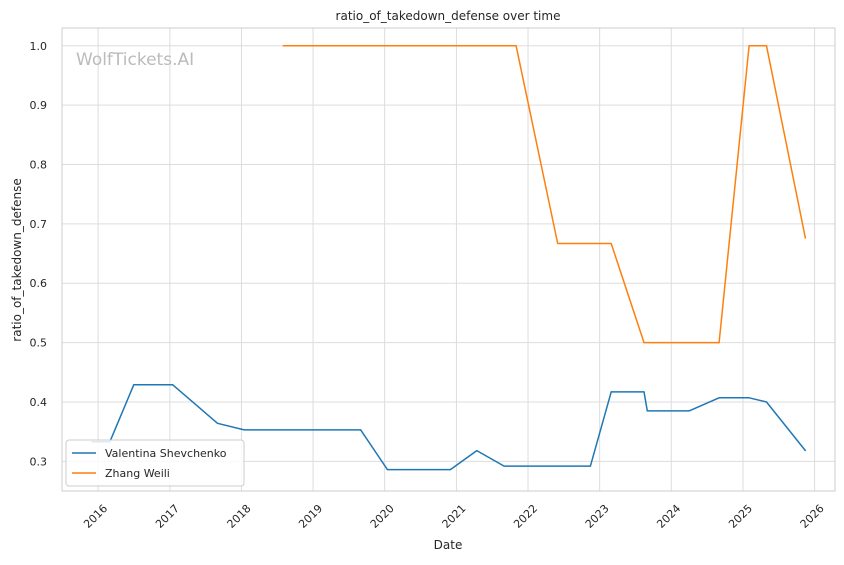 This screenshot has height=565, width=844. Describe the element at coordinates (39, 283) in the screenshot. I see `y-tick-label: 0.6` at that location.